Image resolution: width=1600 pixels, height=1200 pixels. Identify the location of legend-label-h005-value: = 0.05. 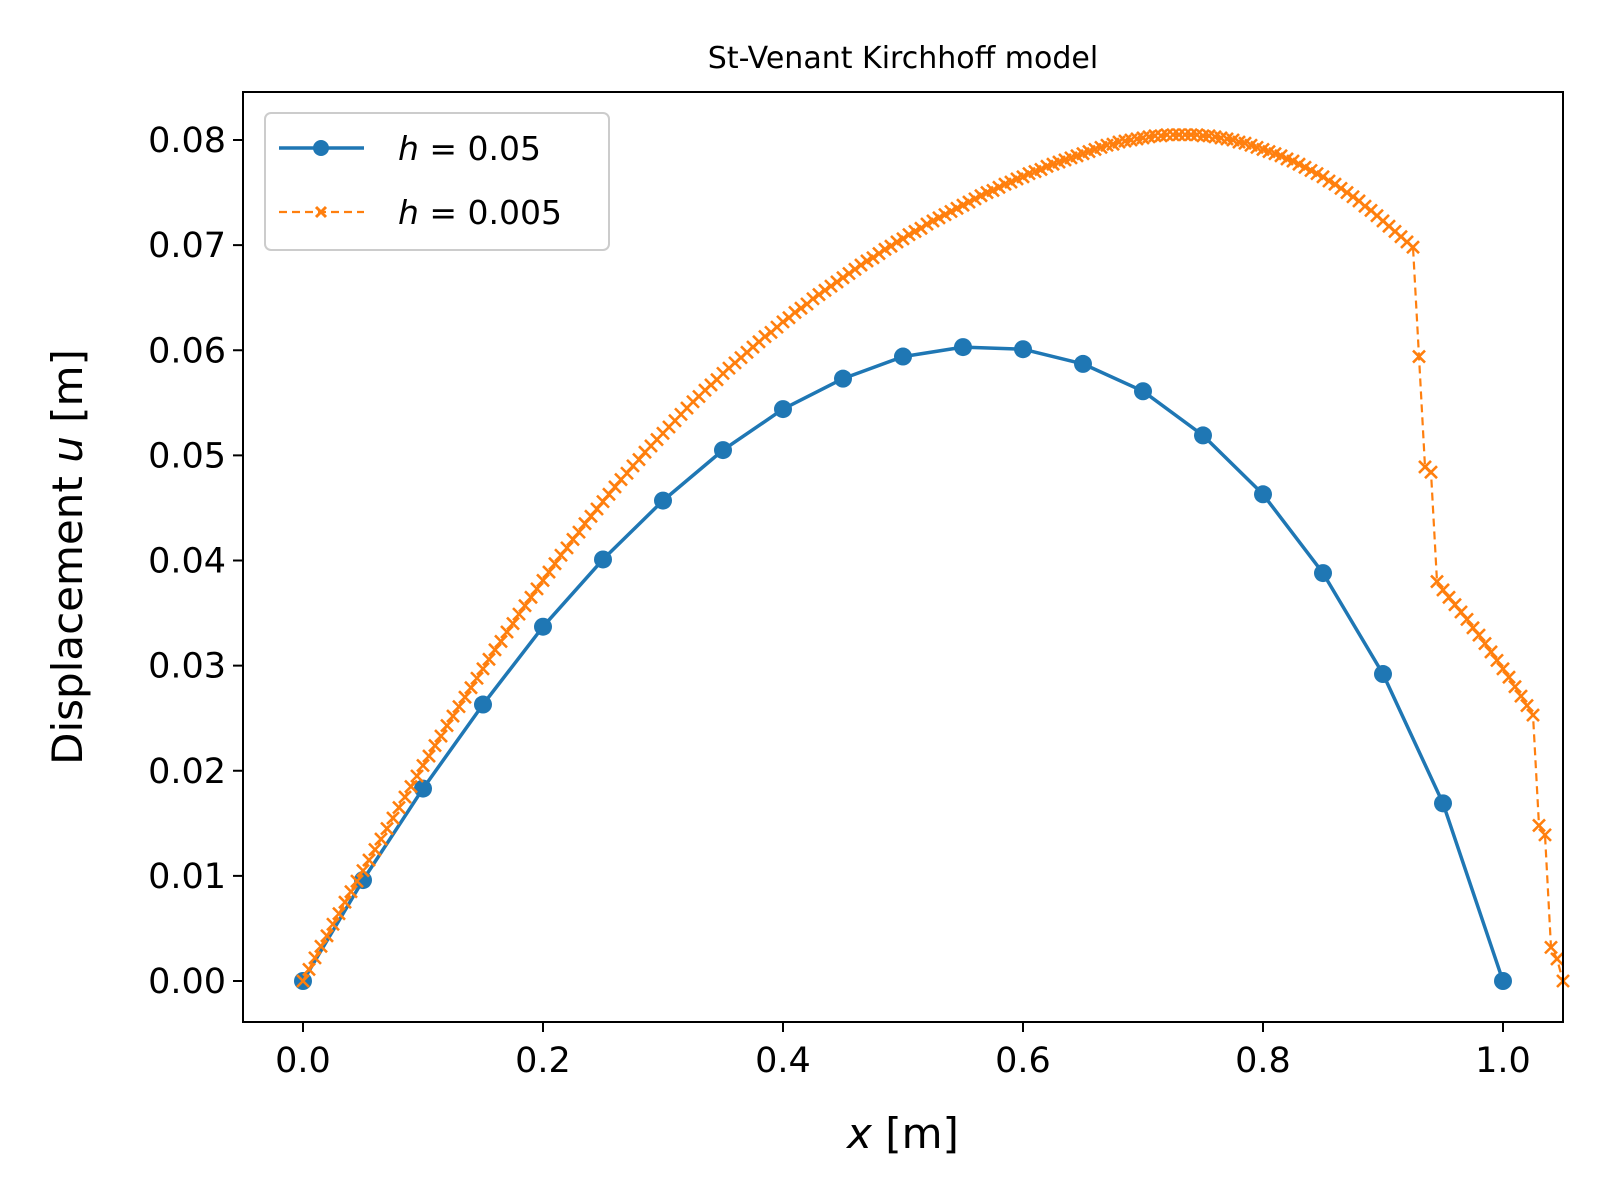
(480, 148).